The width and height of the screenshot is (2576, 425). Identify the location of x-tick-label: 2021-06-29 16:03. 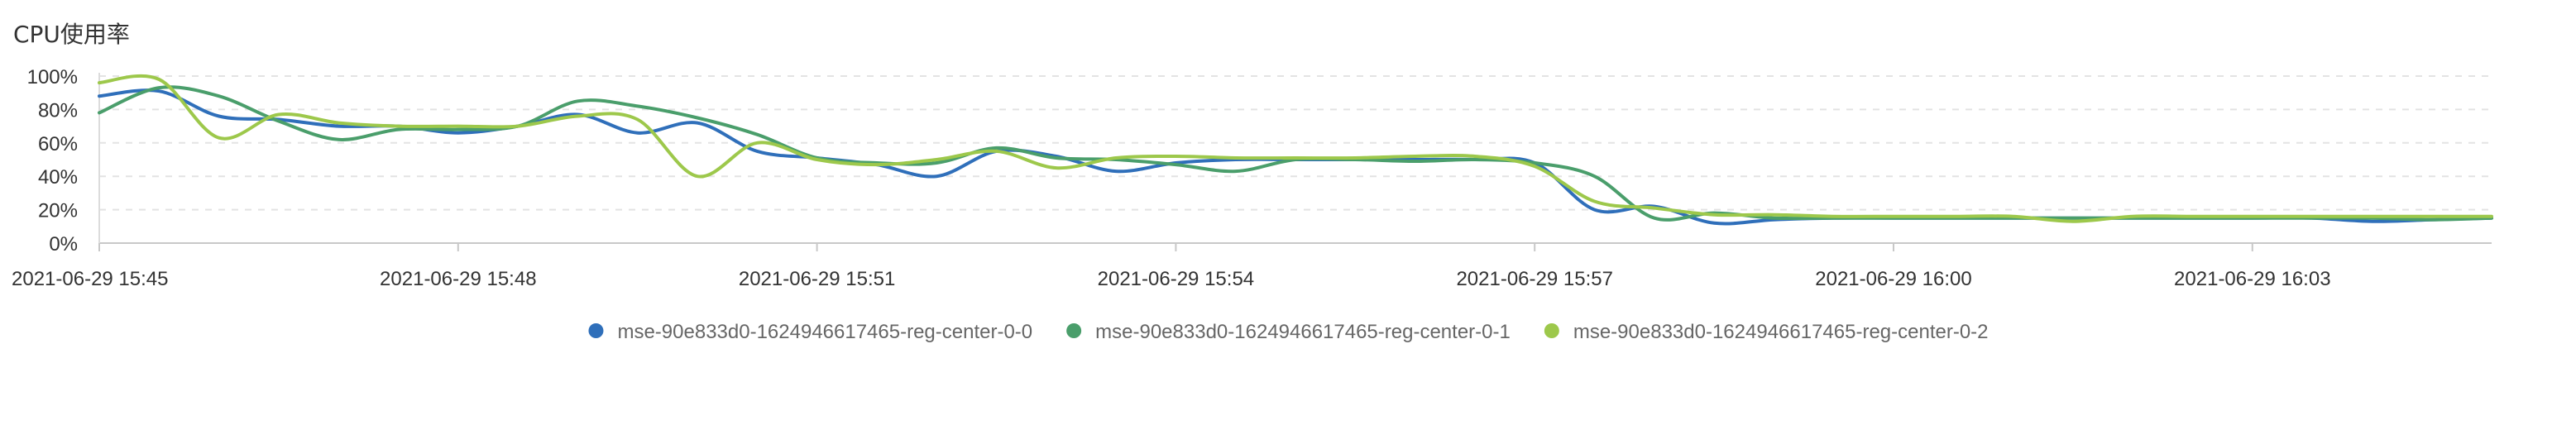
(2252, 279).